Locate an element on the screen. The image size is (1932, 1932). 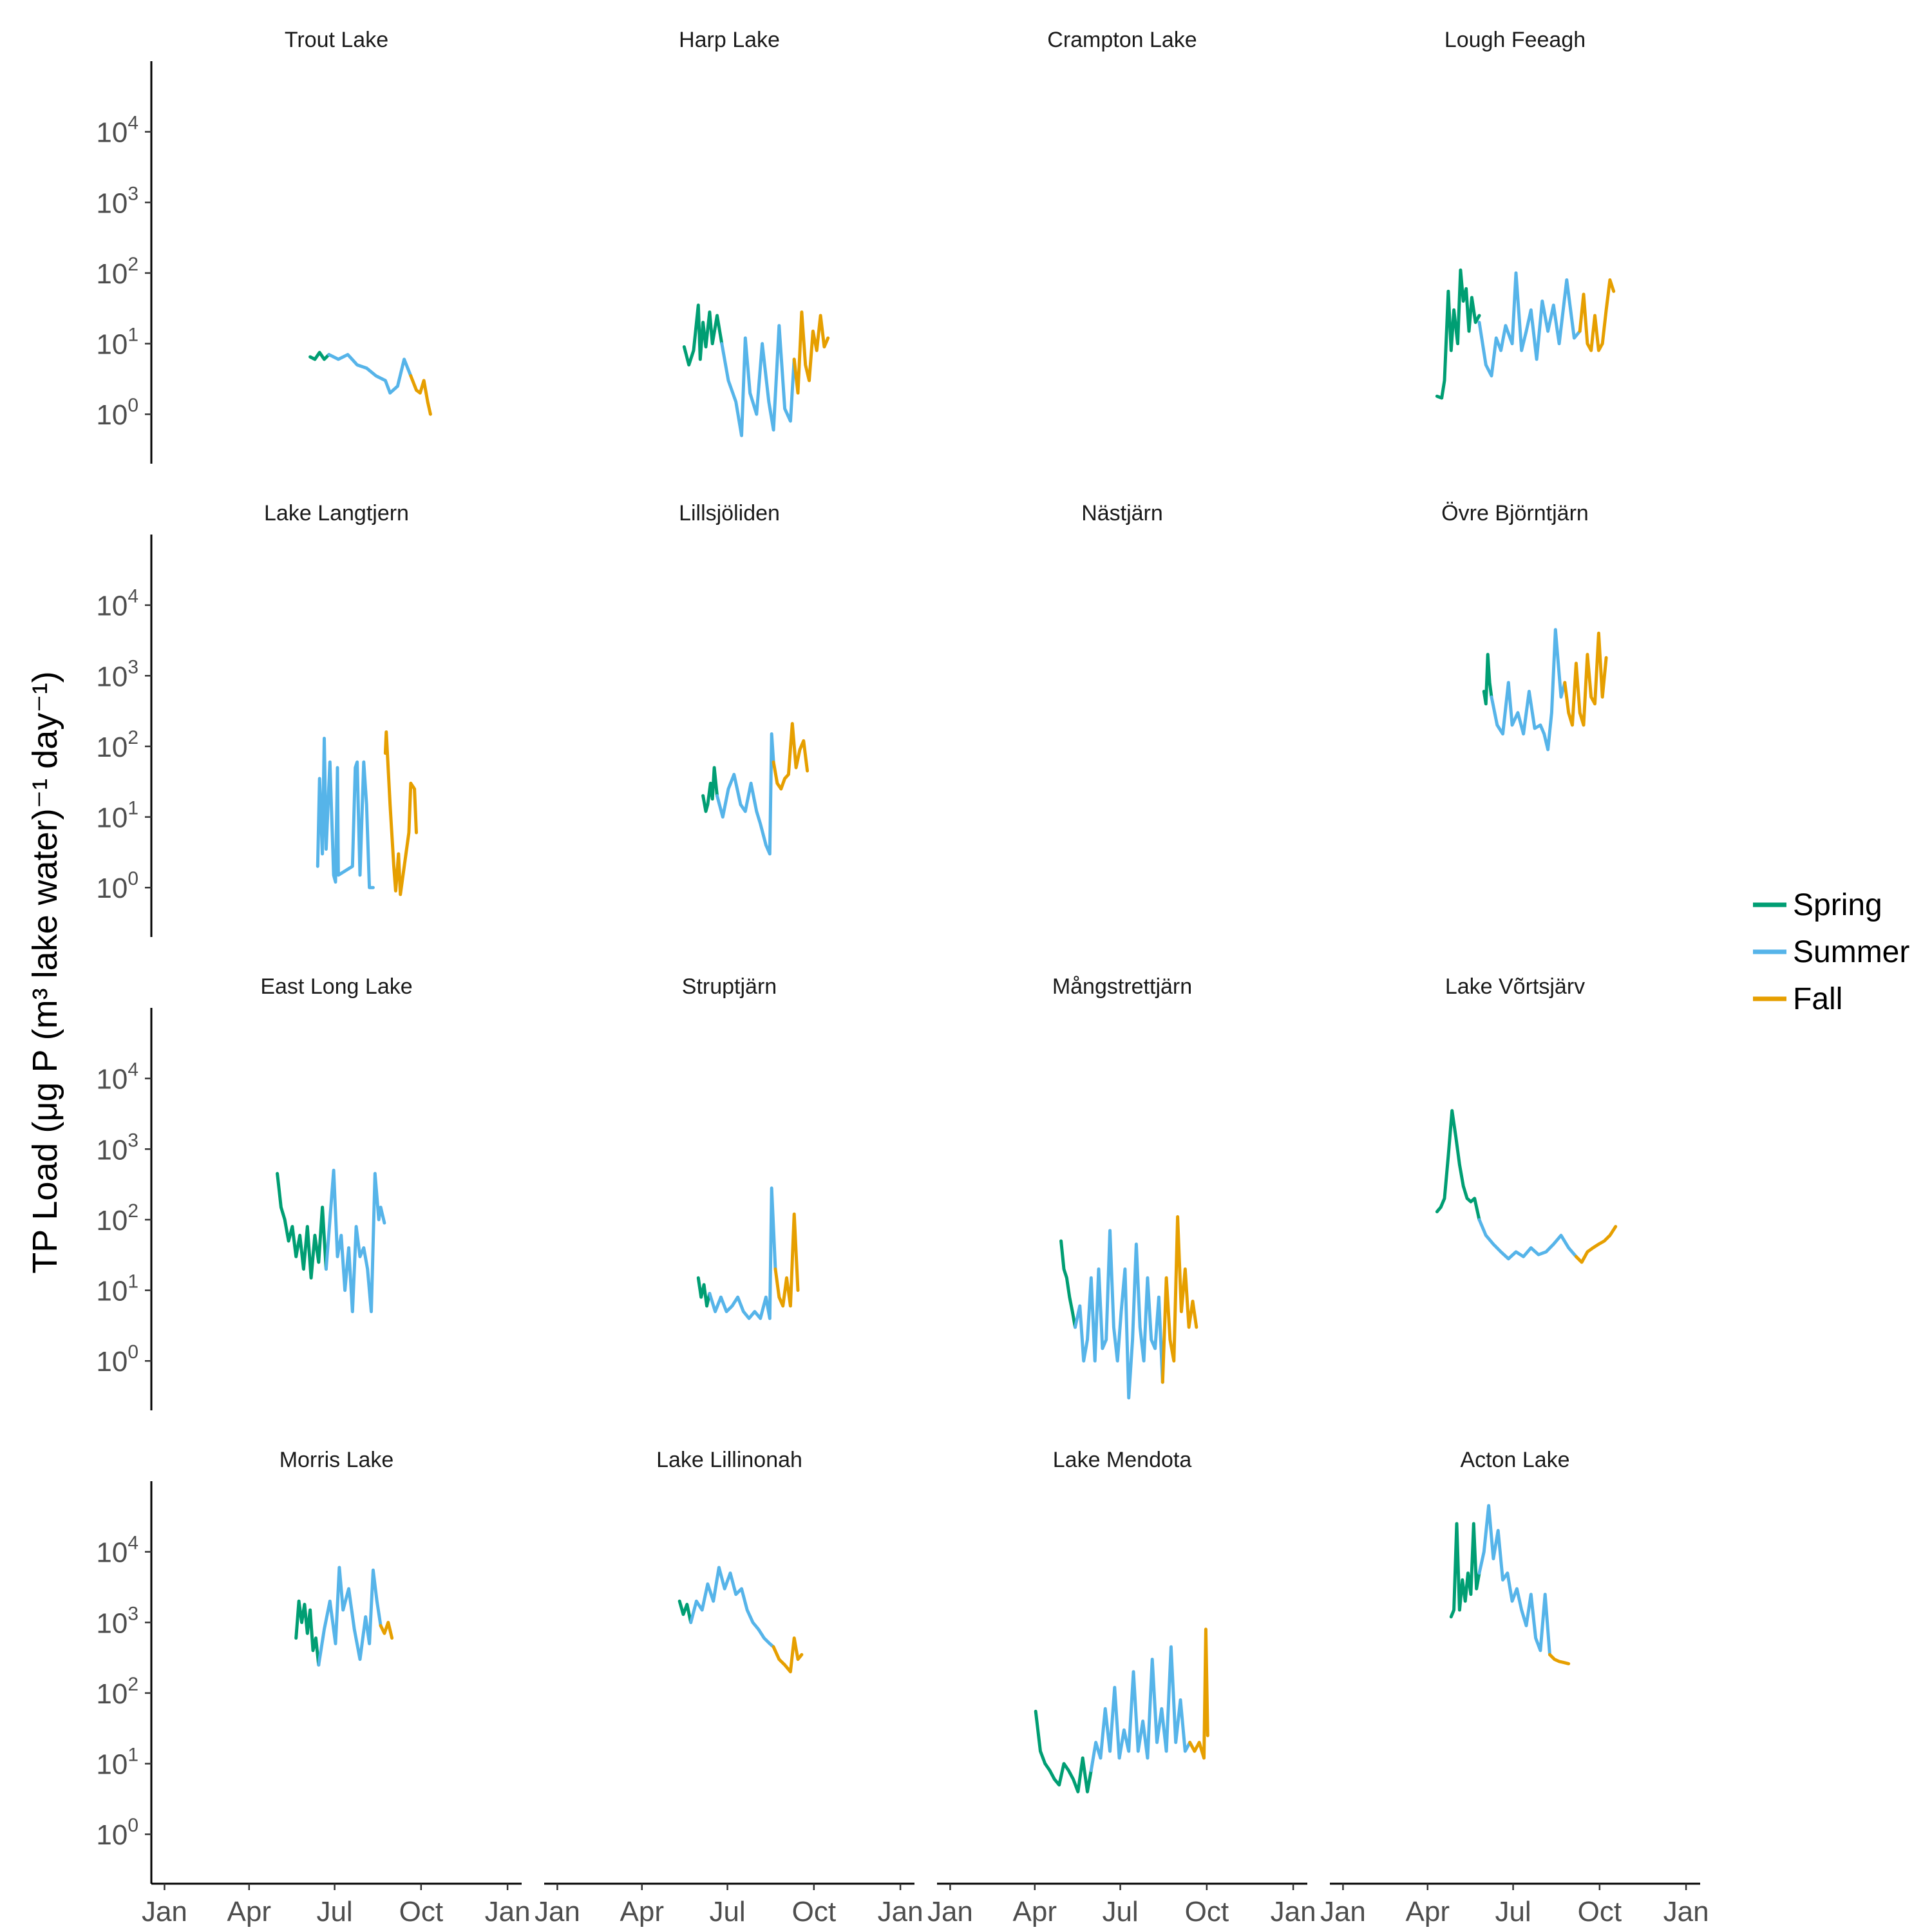
panel-title: East Long Lake is located at coordinates (336, 986).